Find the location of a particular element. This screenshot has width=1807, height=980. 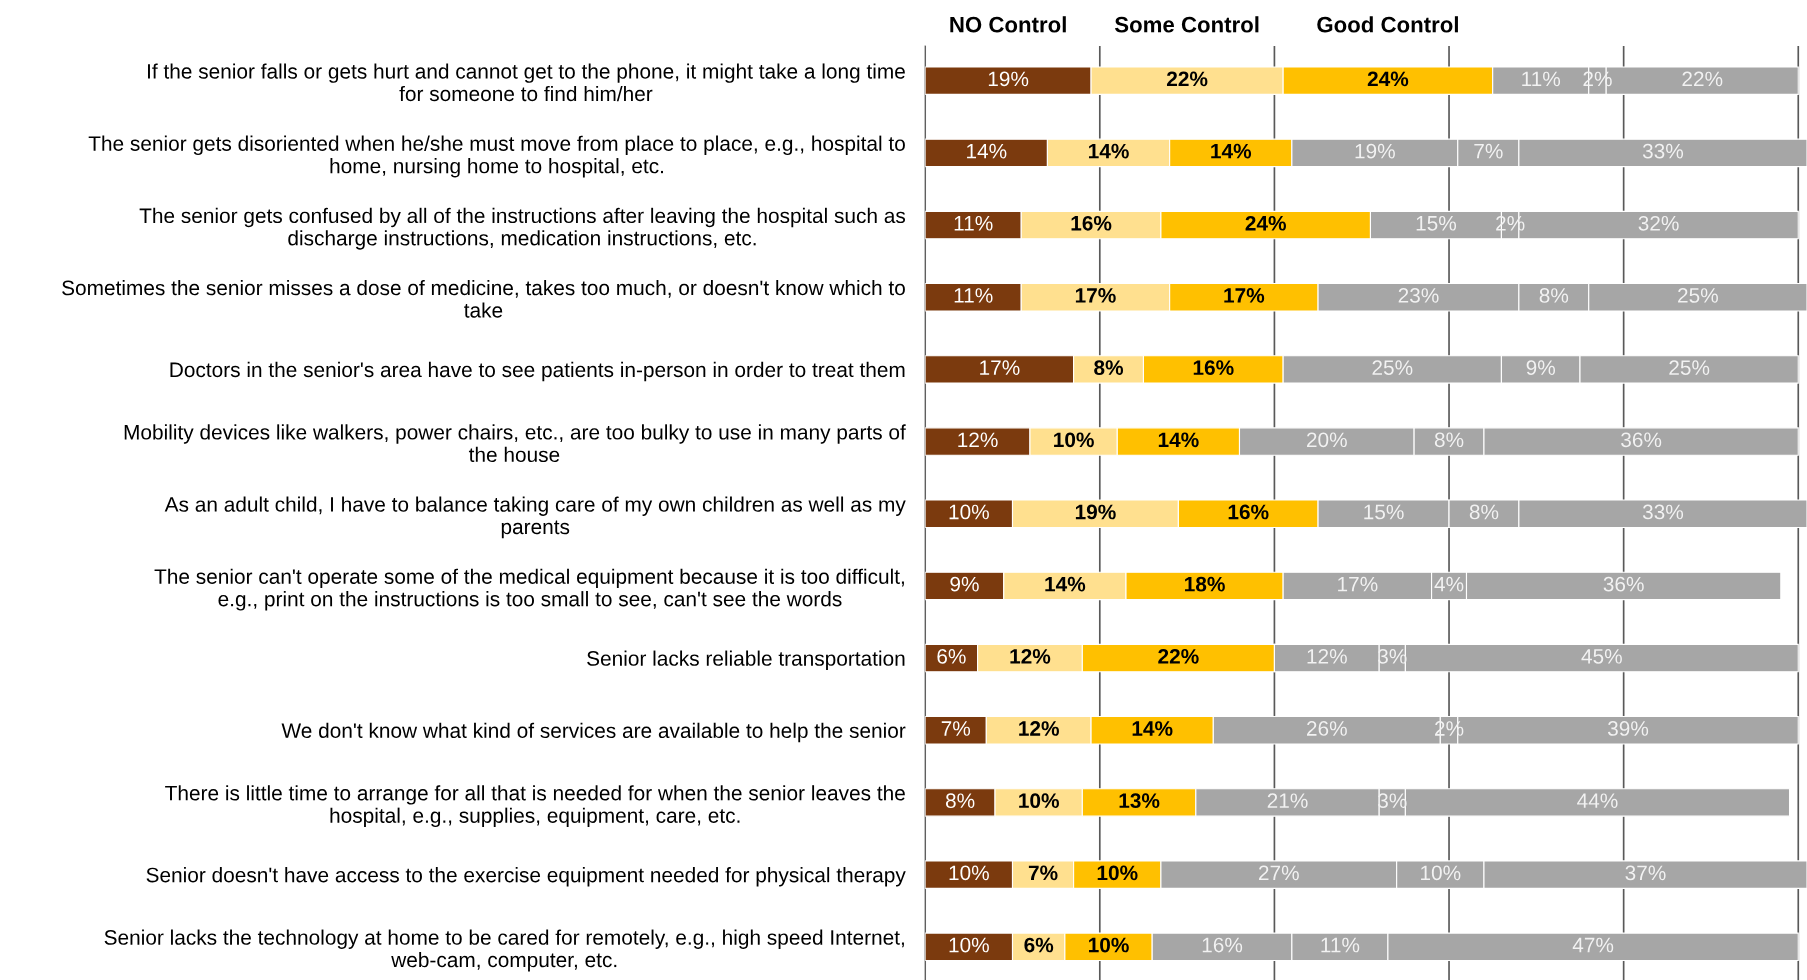

y-tick-label: There is little time to arrange for all that is needed for when the senior leaves the hospital, e.g., supplies, equipment, care, etc. is located at coordinates (535, 806).